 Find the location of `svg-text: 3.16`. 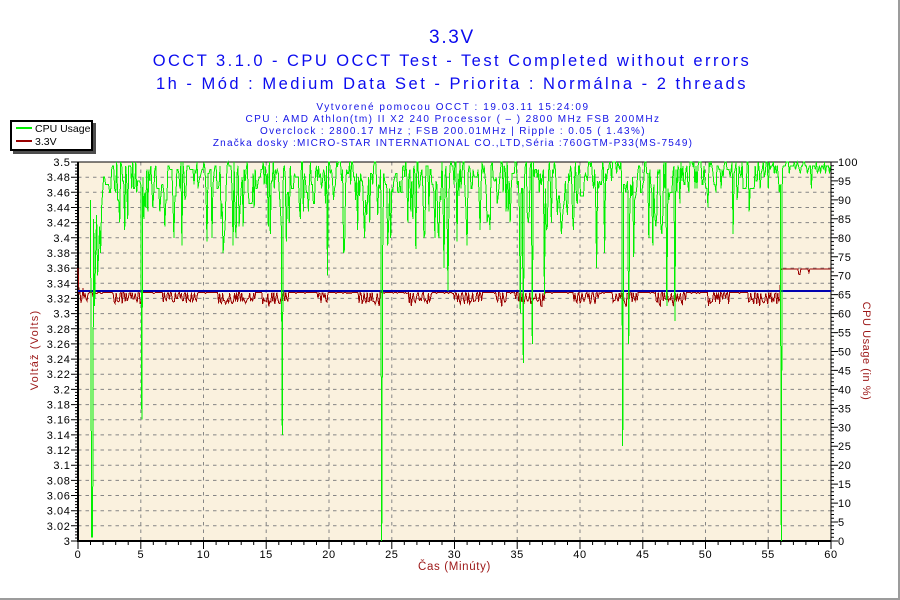

svg-text: 3.16 is located at coordinates (59, 421).